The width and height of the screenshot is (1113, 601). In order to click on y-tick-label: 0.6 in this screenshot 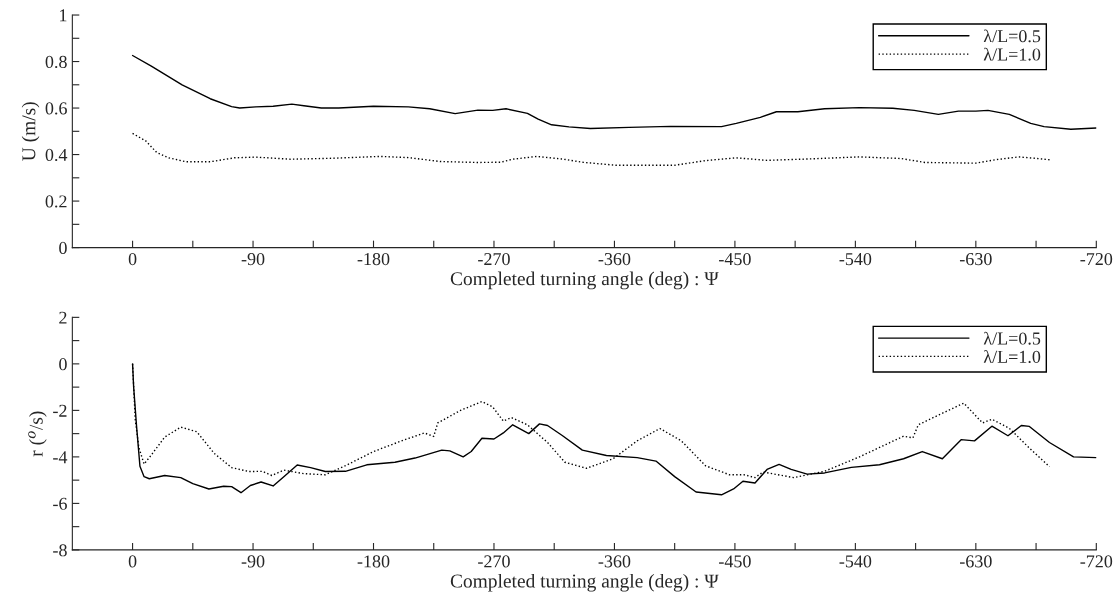, I will do `click(56, 108)`.